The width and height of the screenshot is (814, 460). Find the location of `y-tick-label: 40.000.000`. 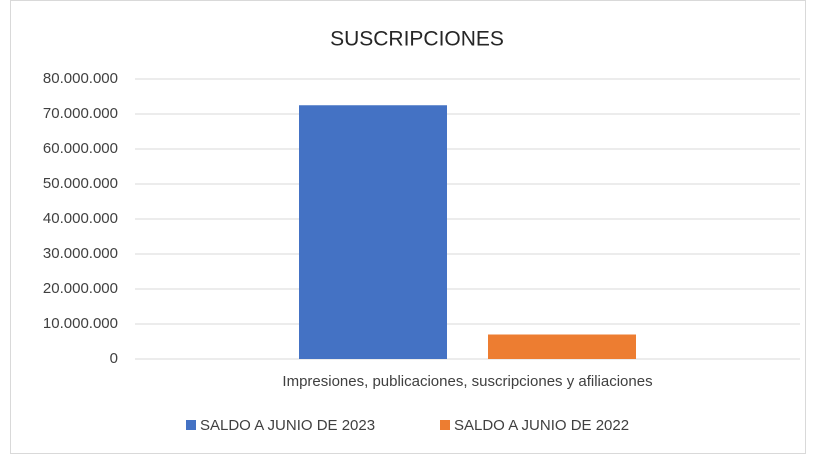

y-tick-label: 40.000.000 is located at coordinates (80, 218).